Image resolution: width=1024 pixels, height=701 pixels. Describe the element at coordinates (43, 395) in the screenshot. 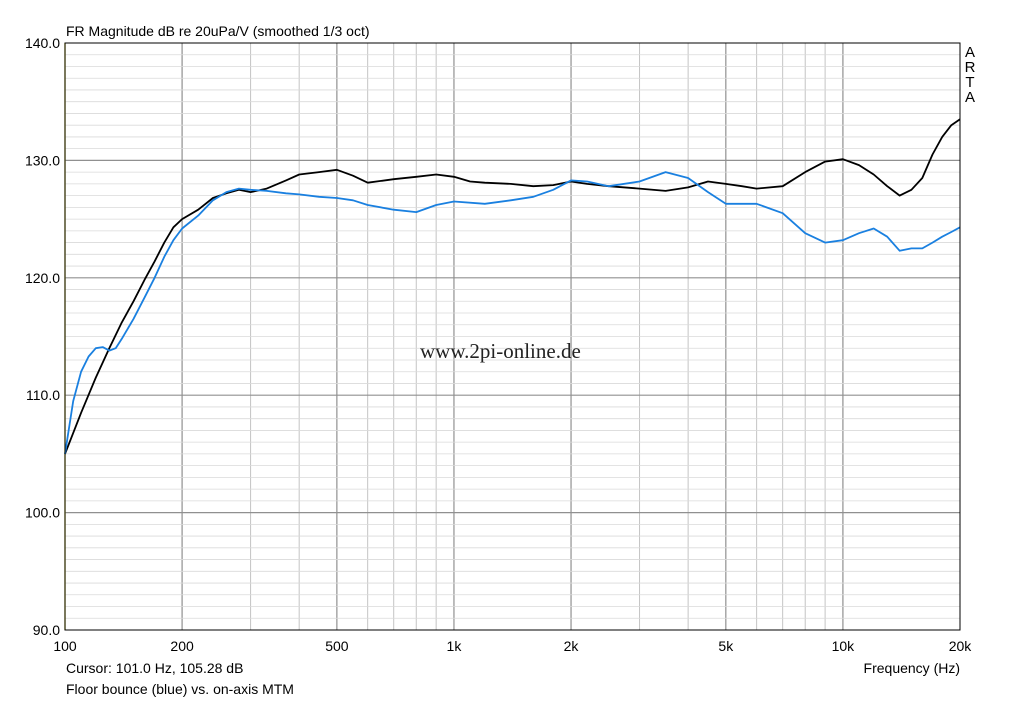

I see `y-tick-label: 110.0` at that location.